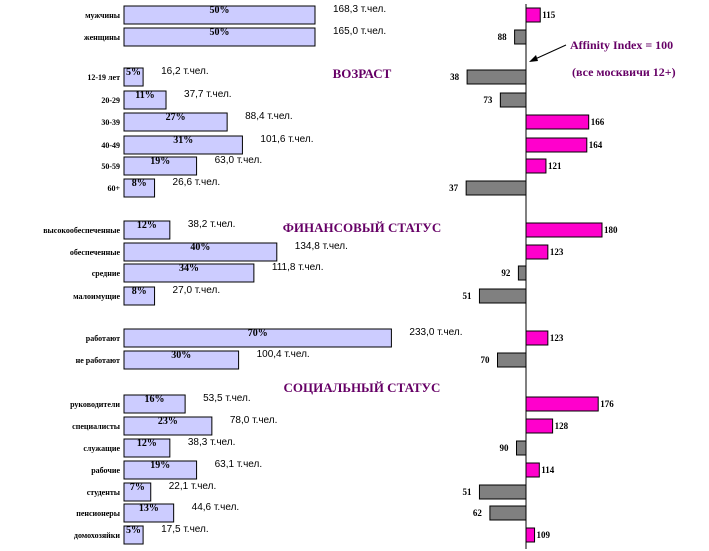 This screenshot has height=551, width=709. Describe the element at coordinates (216, 507) in the screenshot. I see `population-label: 44,6 т.чел.` at that location.